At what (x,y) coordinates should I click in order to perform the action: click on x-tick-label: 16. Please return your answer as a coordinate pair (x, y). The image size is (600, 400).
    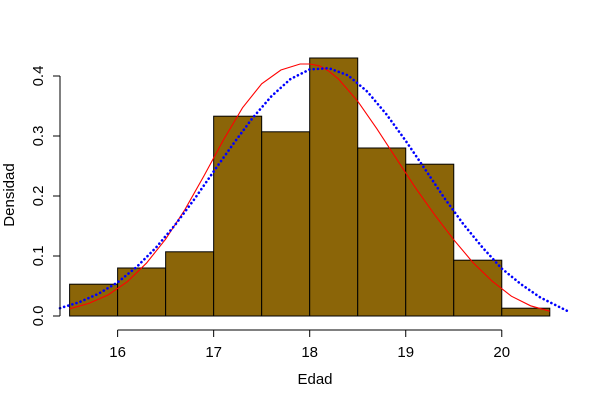
    Looking at the image, I should click on (117, 352).